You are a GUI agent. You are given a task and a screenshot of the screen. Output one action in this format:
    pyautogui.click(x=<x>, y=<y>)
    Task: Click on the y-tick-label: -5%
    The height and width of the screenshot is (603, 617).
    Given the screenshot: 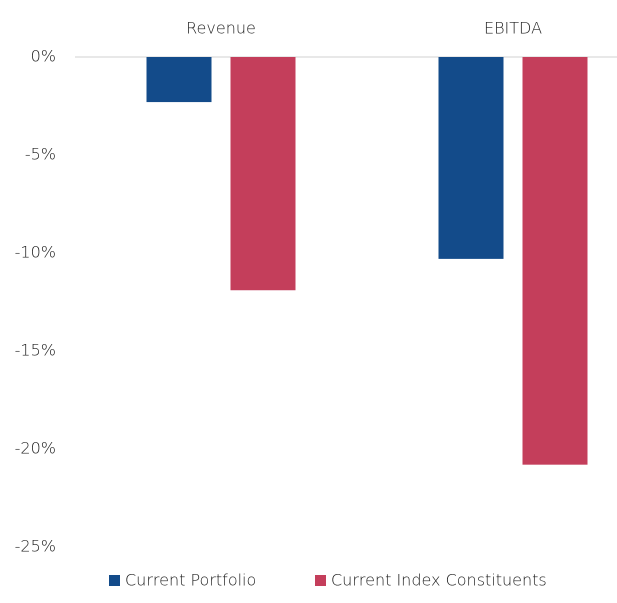 What is the action you would take?
    pyautogui.click(x=40, y=154)
    